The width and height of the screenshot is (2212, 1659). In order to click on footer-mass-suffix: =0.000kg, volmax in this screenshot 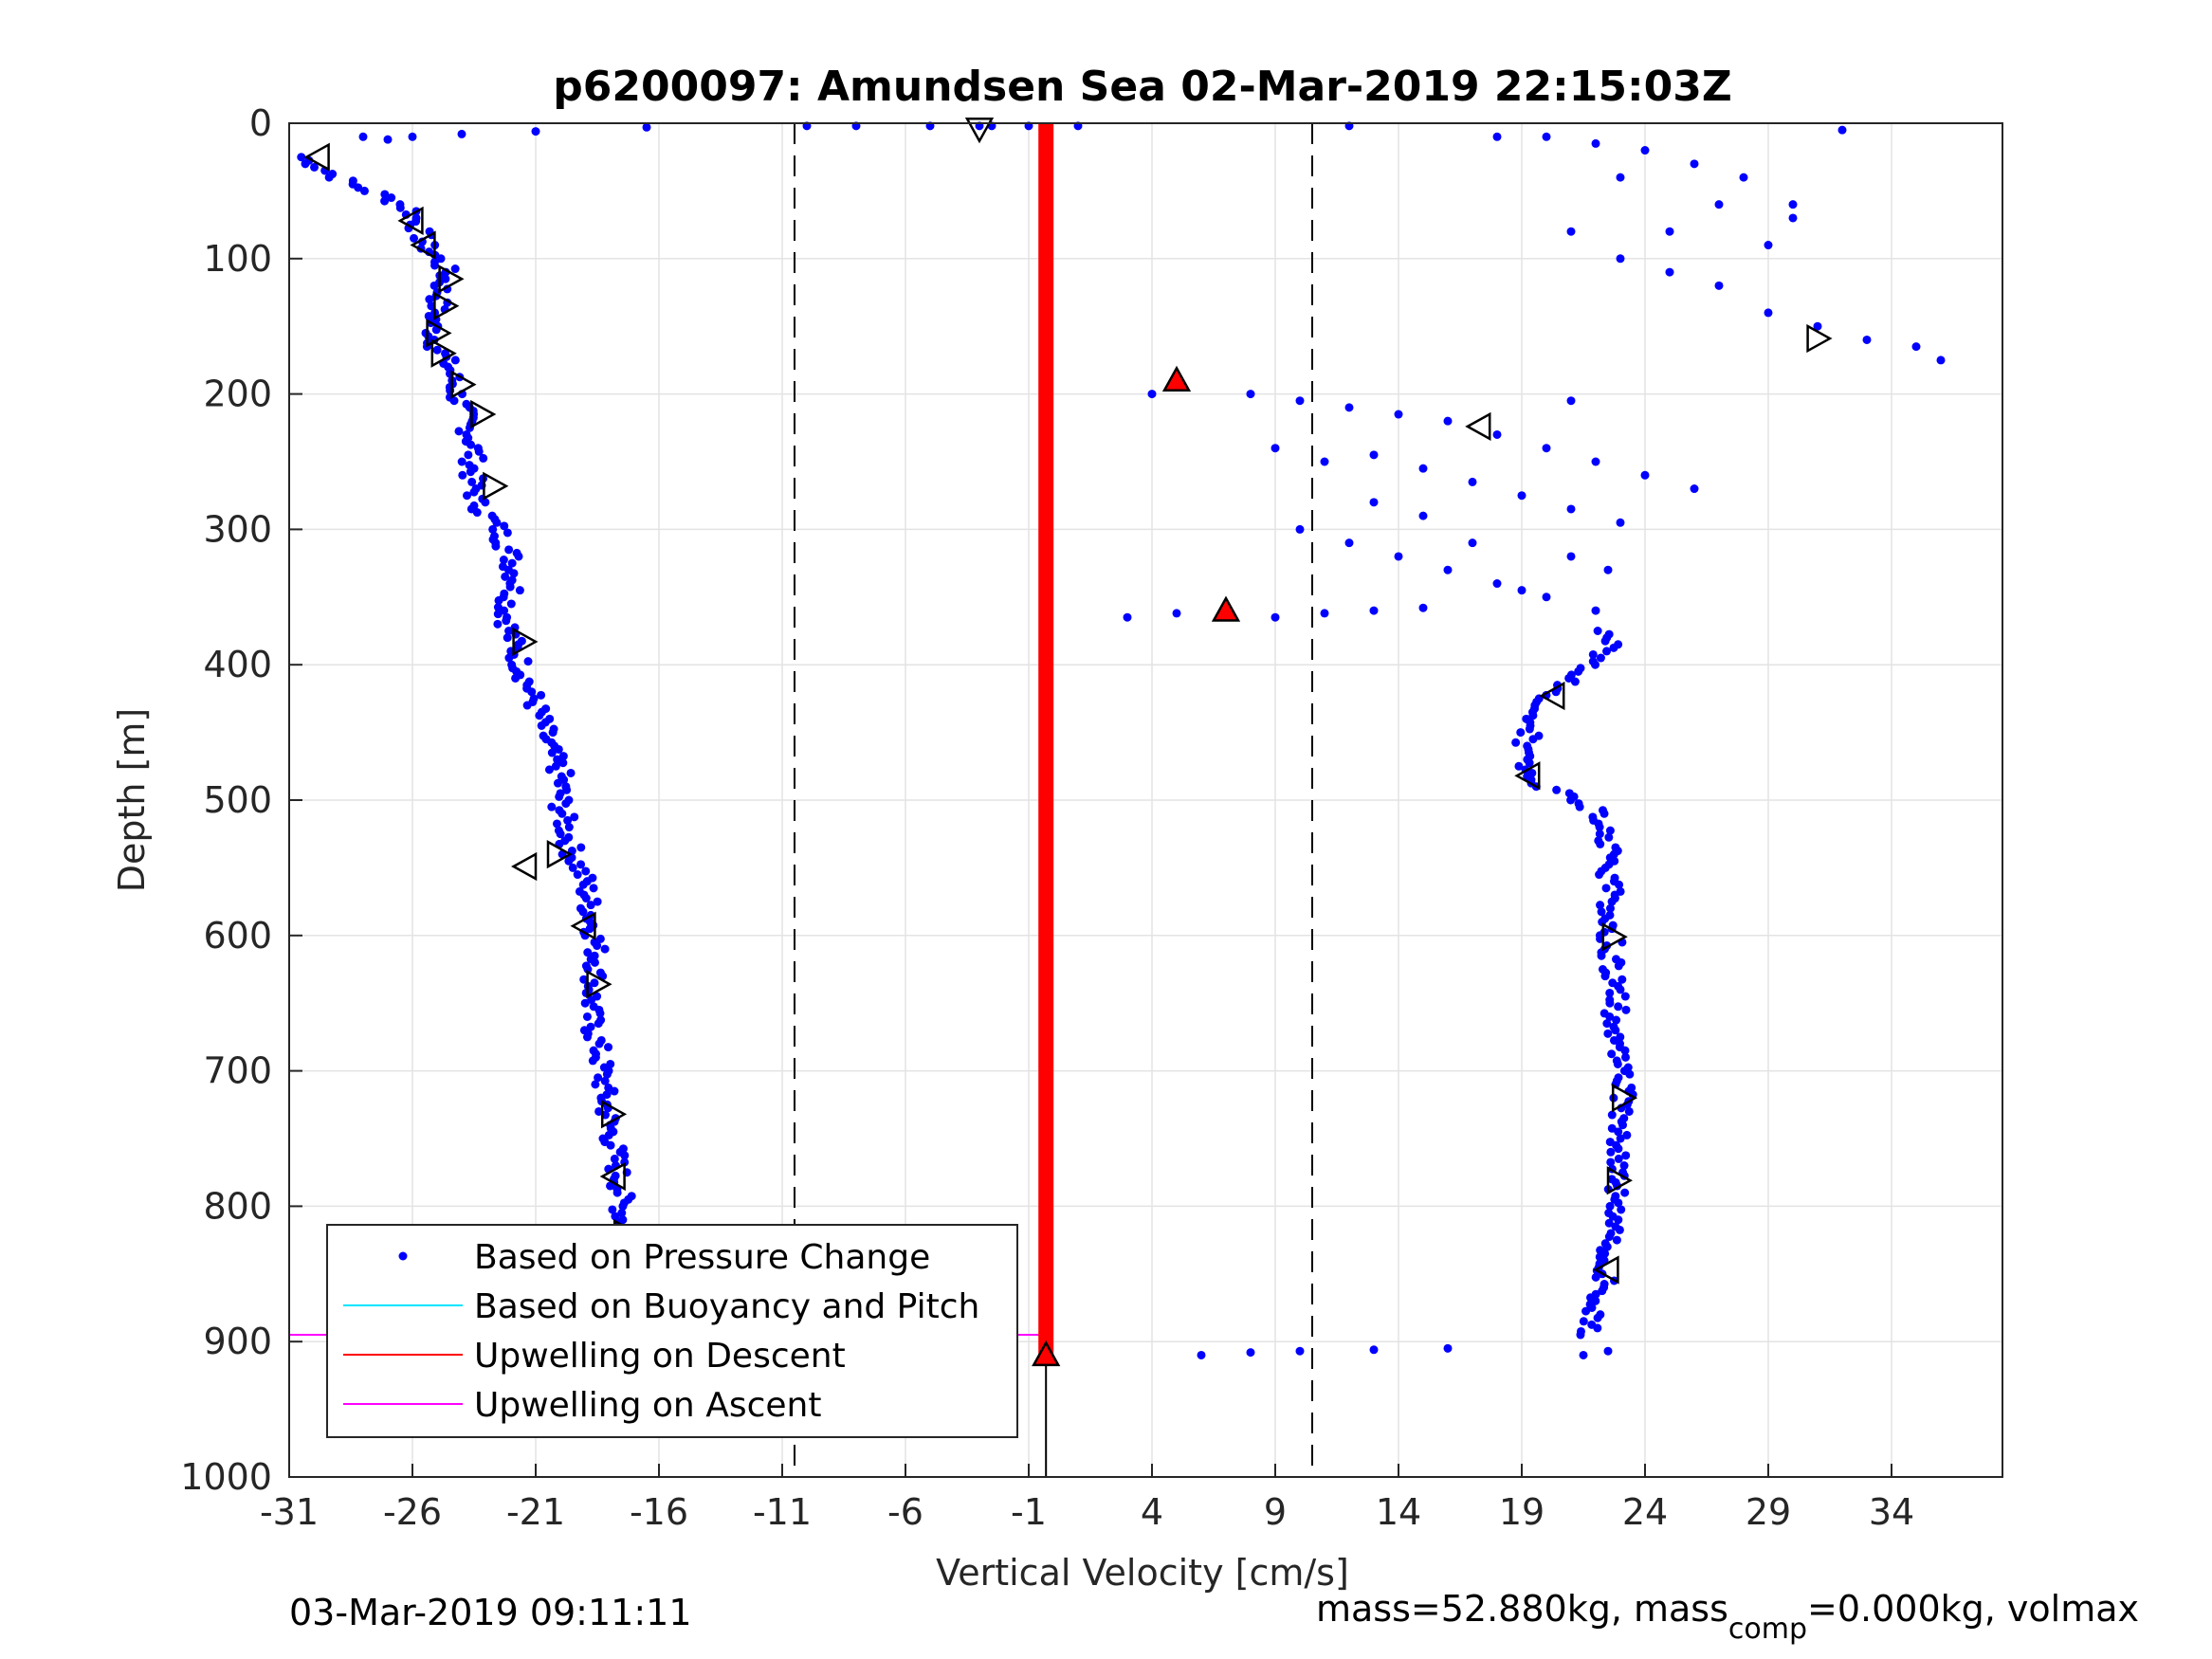, I will do `click(1973, 1609)`.